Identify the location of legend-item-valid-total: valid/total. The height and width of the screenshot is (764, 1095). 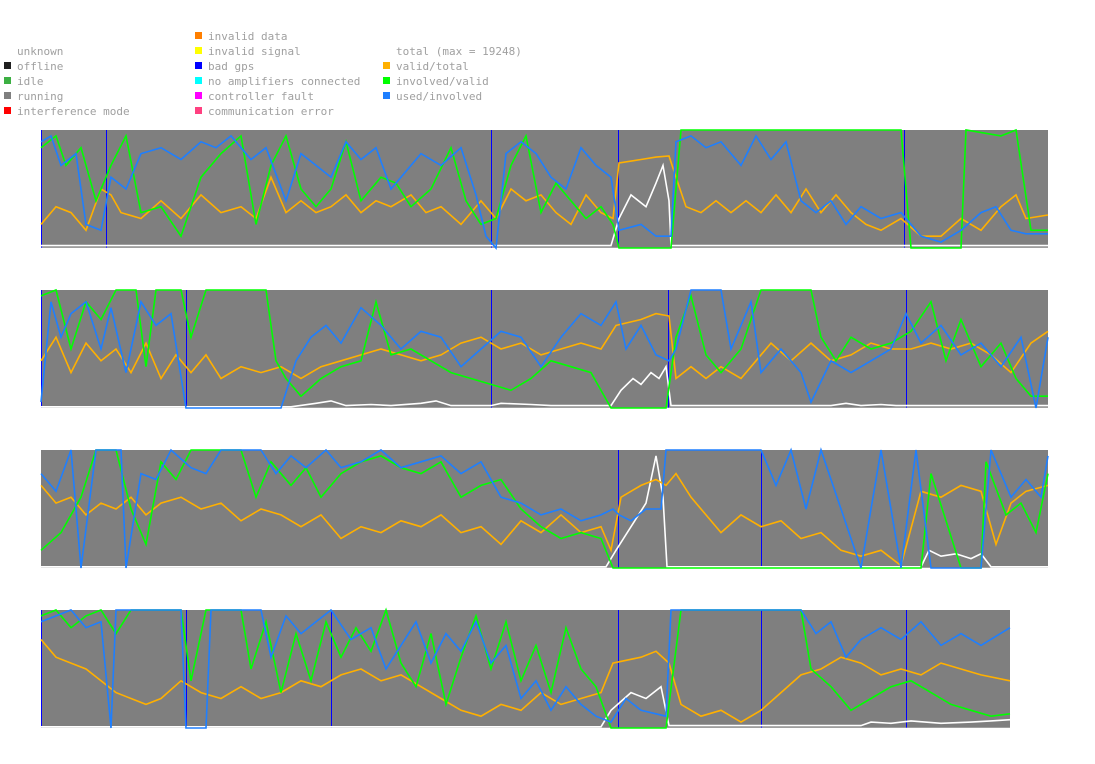
(426, 66).